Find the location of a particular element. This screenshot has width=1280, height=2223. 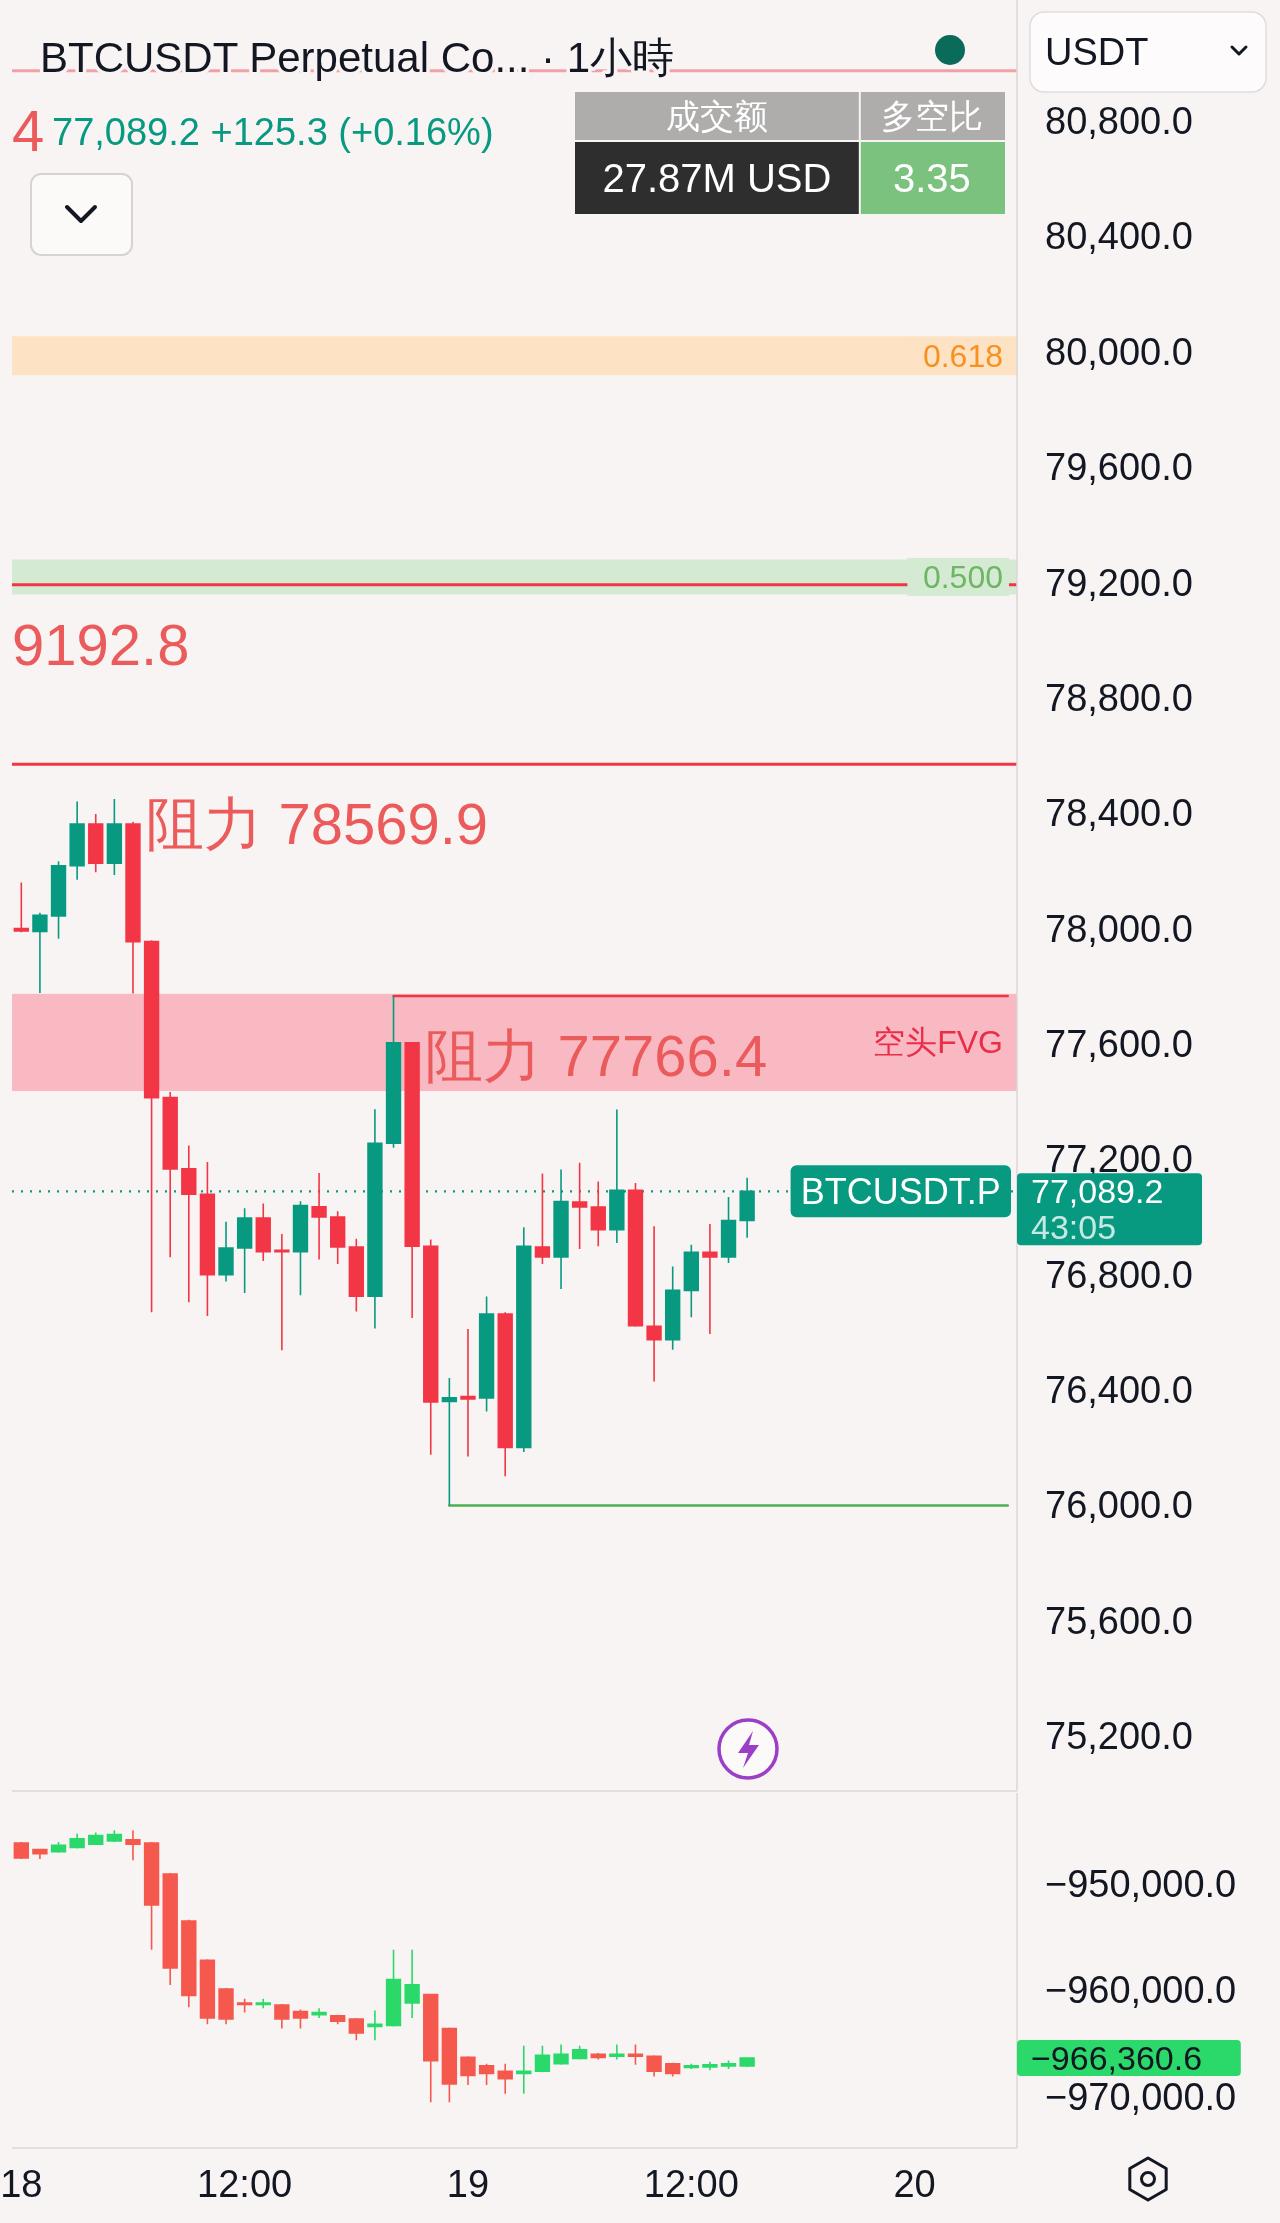

text: −966,360.6 is located at coordinates (1117, 2058).